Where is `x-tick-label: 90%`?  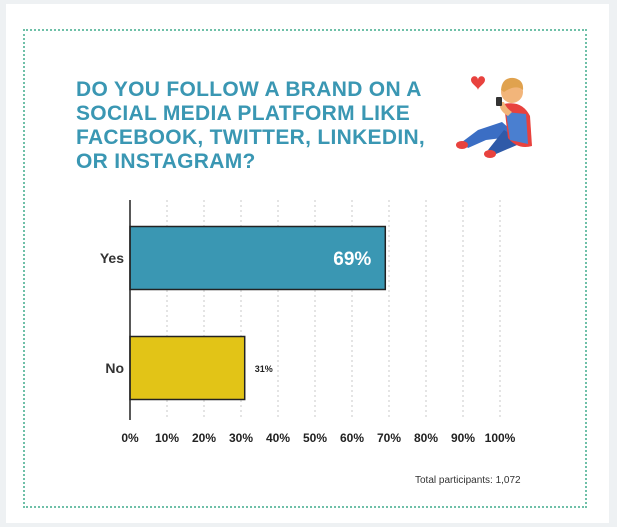 x-tick-label: 90% is located at coordinates (463, 438).